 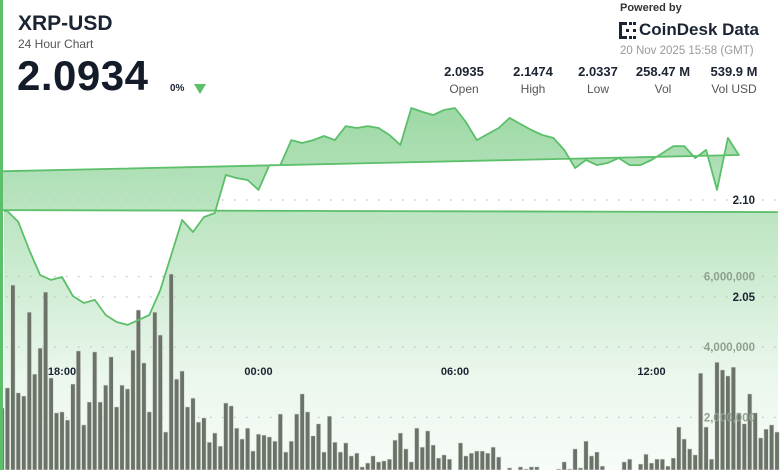 What do you see at coordinates (464, 80) in the screenshot?
I see `stat-open: 2.0935 Open` at bounding box center [464, 80].